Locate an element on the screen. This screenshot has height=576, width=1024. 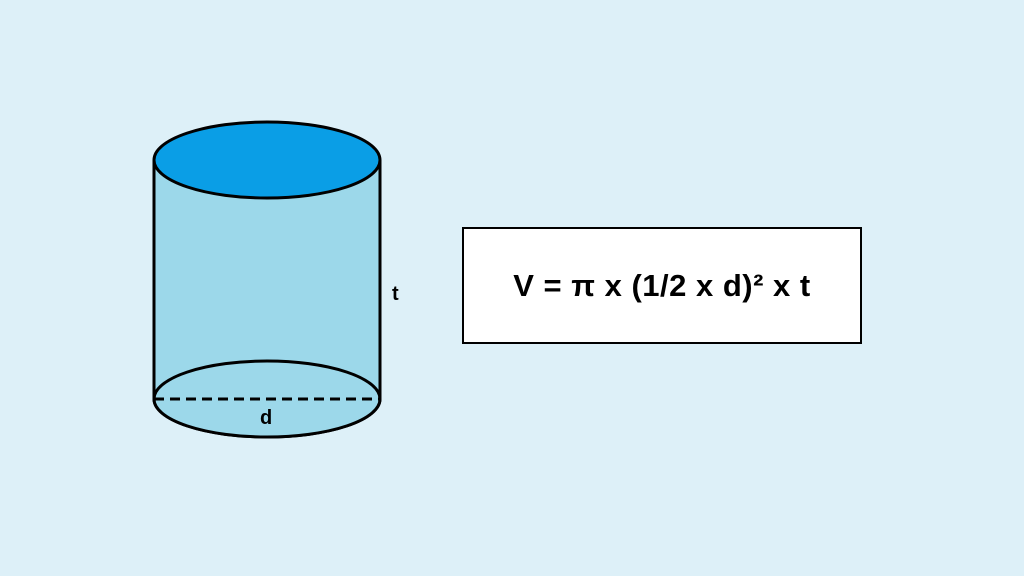
cylinder-bottom-front-edge is located at coordinates (267, 418).